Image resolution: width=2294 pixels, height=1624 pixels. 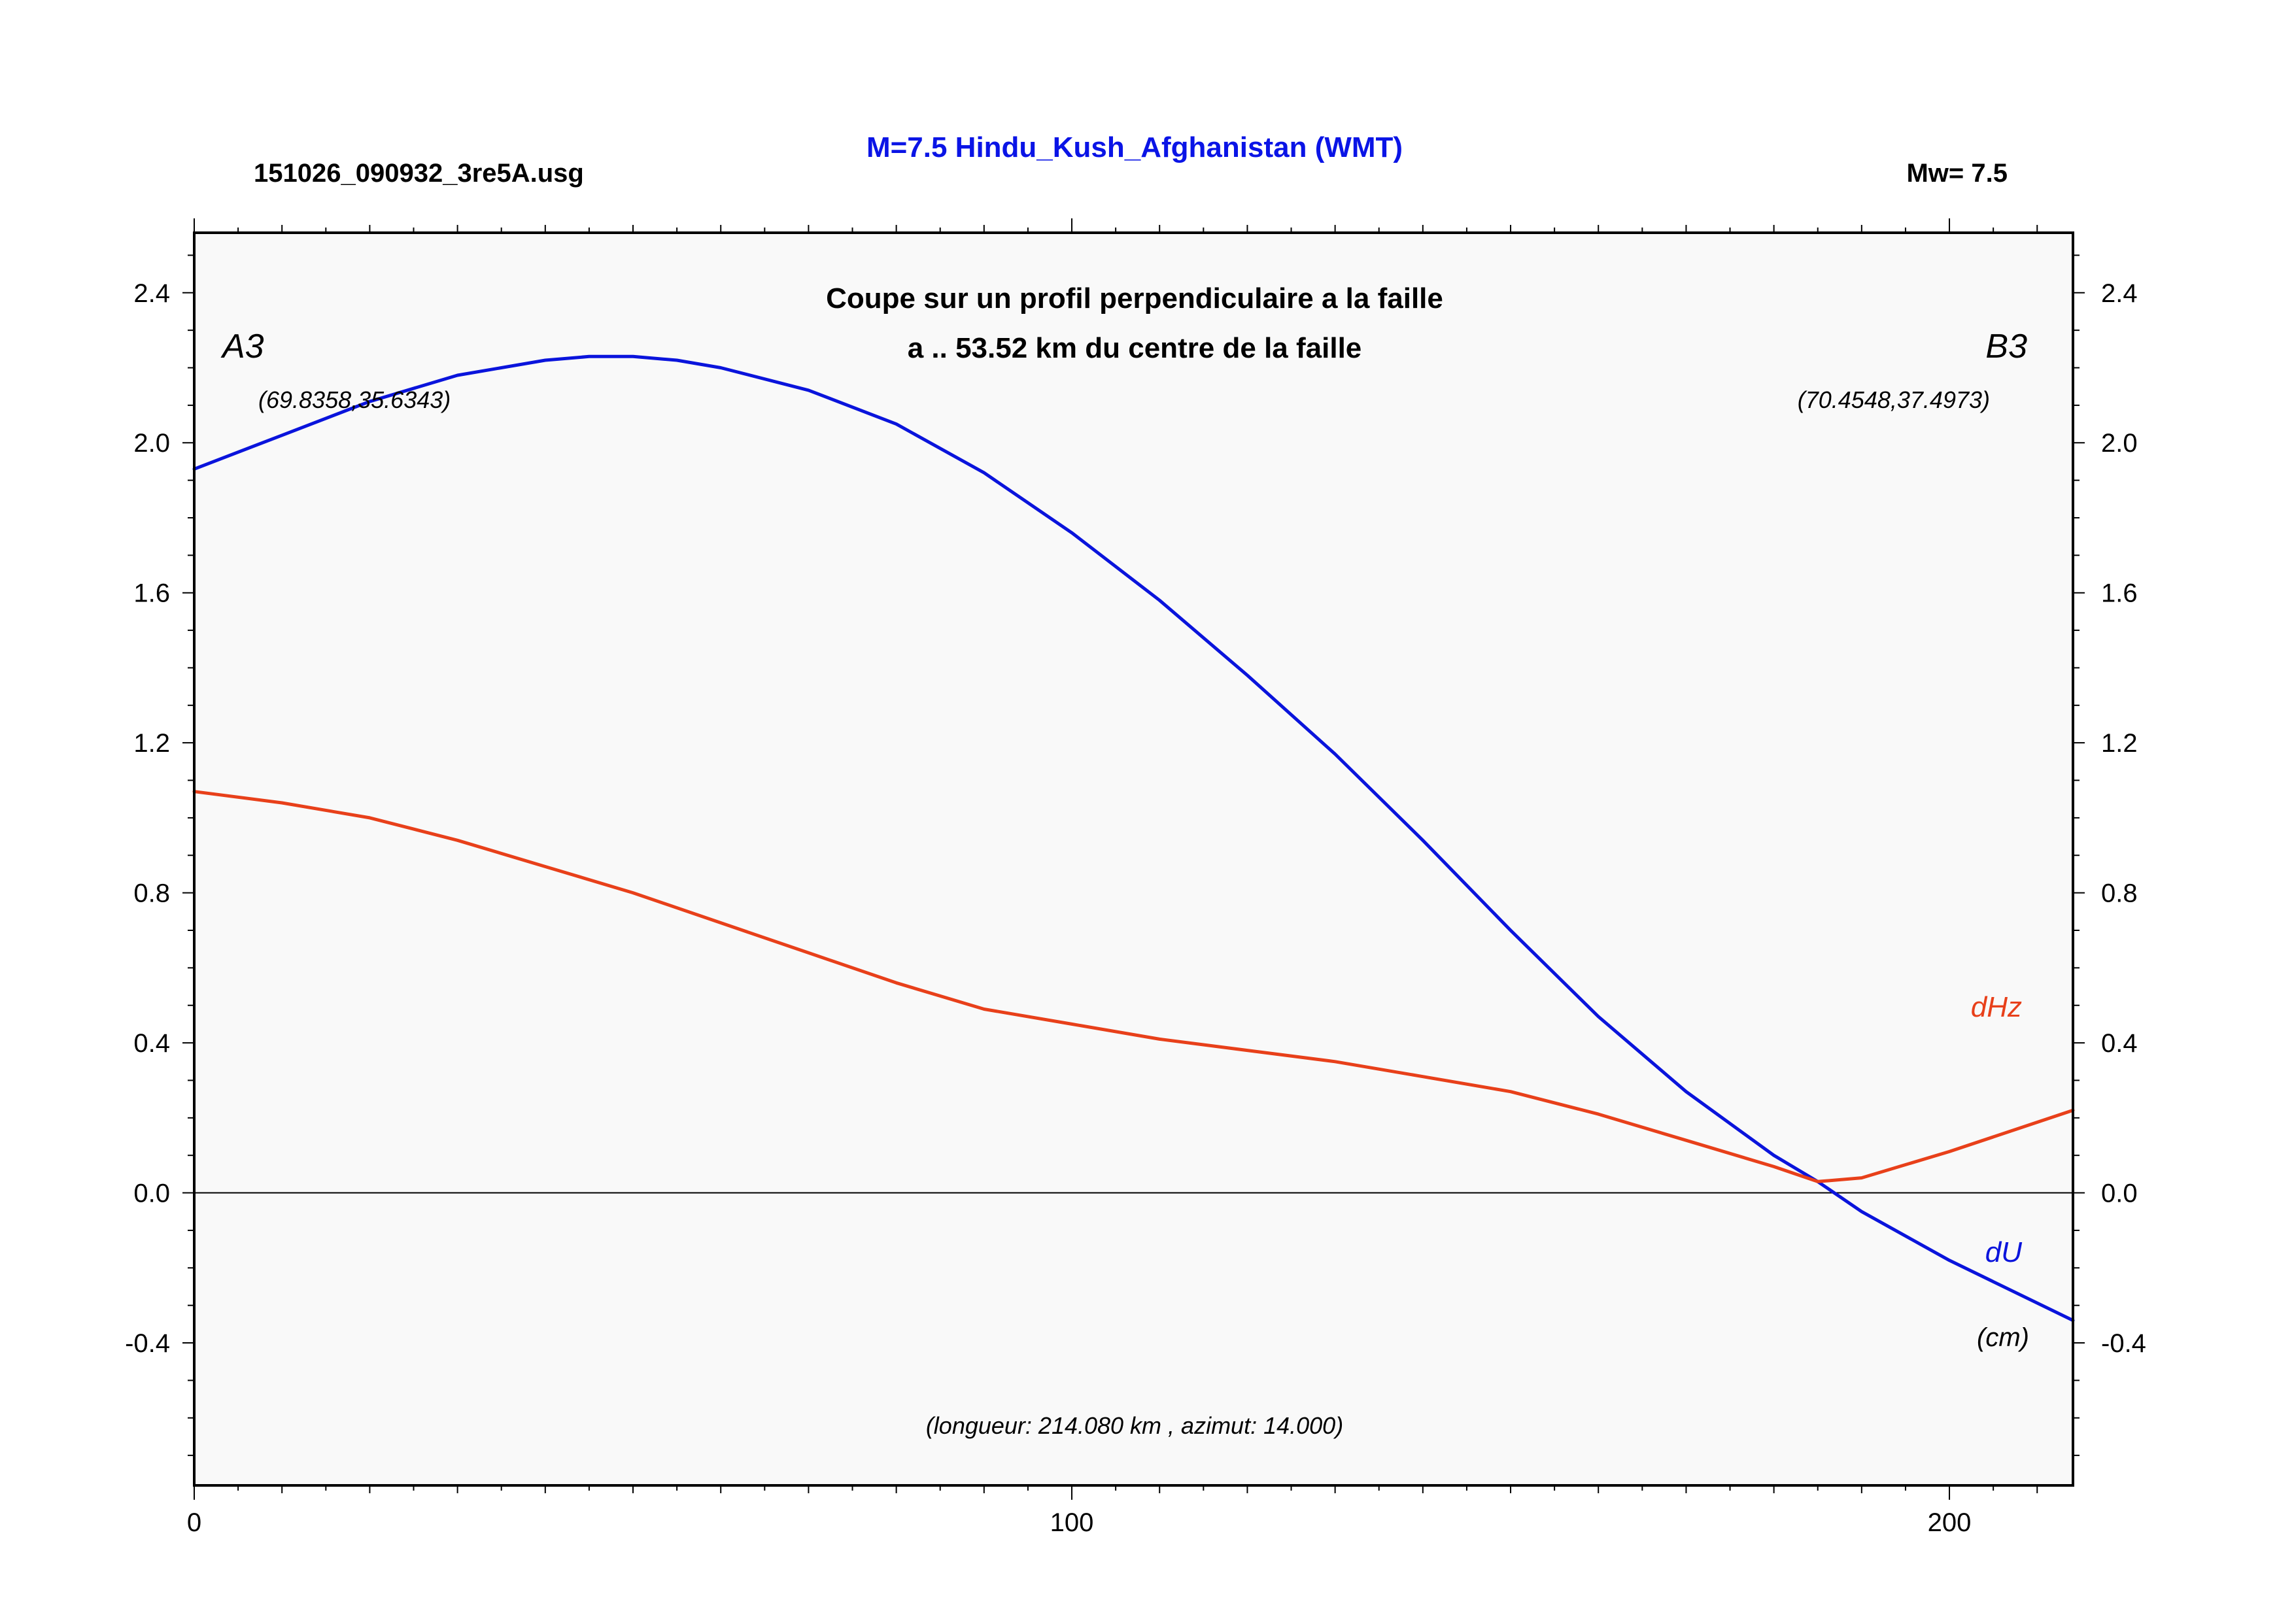 What do you see at coordinates (1996, 1007) in the screenshot?
I see `series-label-dhz: dHz` at bounding box center [1996, 1007].